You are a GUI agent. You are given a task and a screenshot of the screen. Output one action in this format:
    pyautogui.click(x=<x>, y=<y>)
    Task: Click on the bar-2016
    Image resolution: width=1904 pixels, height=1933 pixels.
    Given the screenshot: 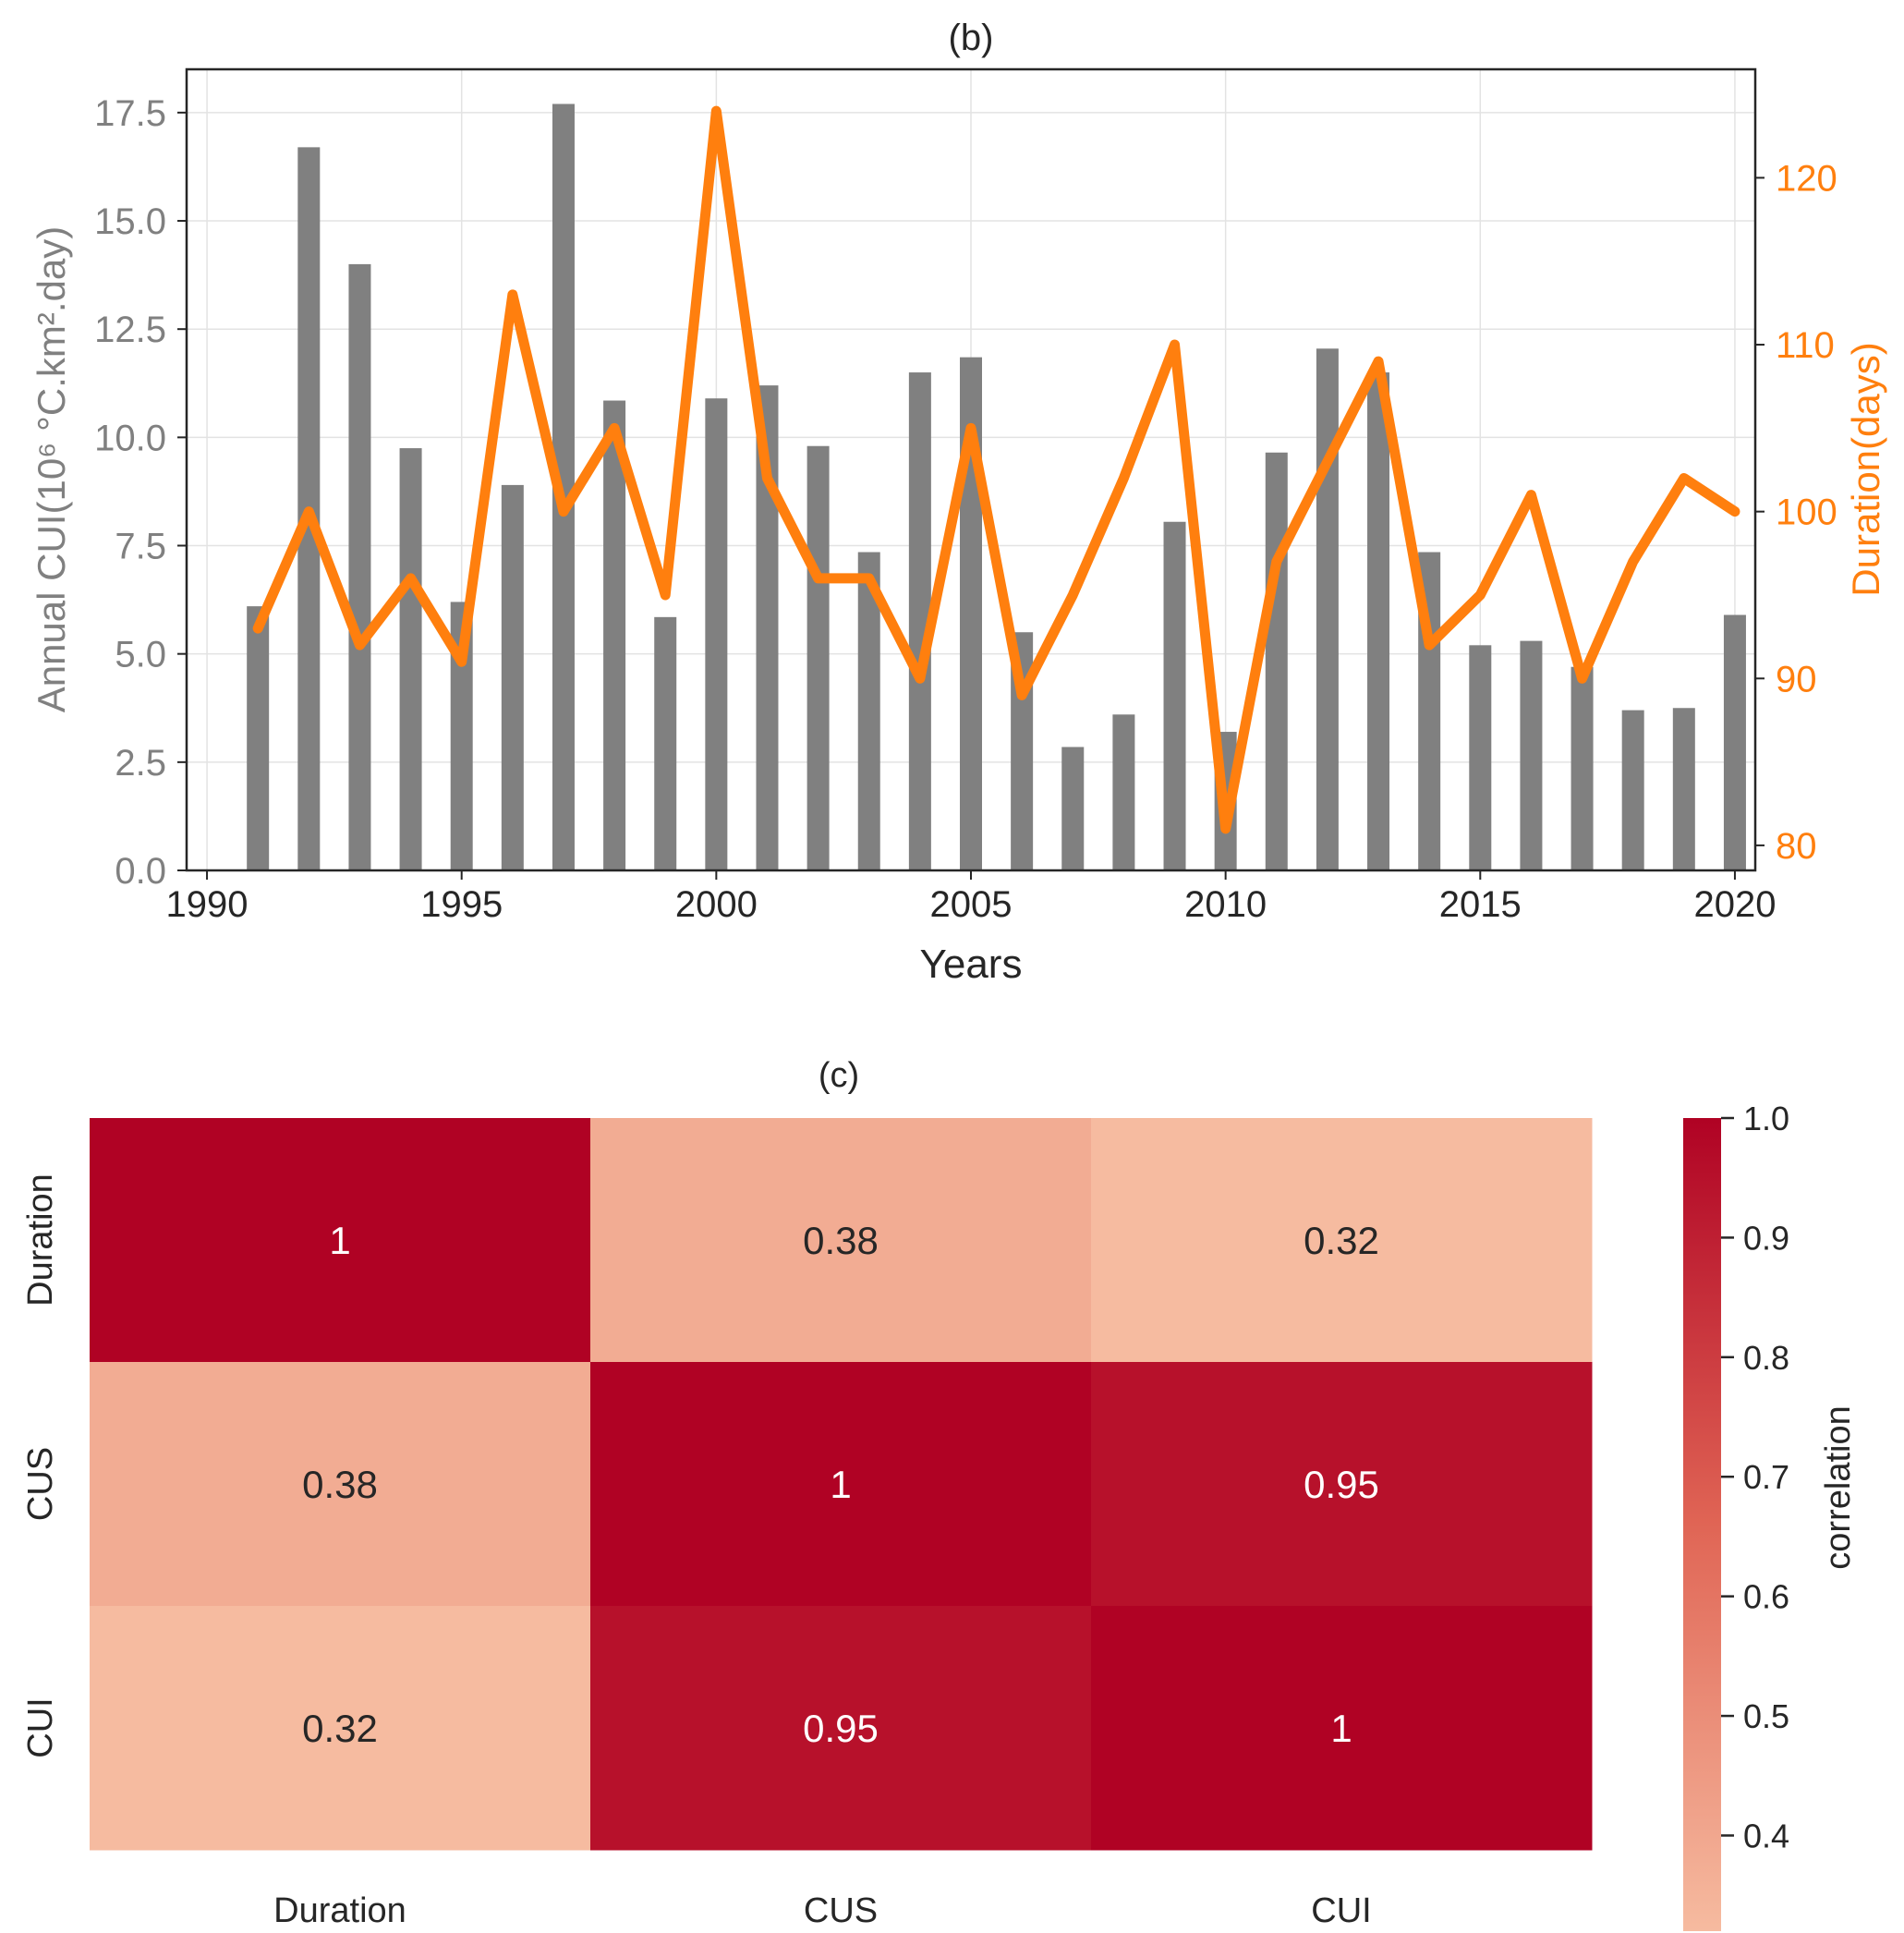 What is the action you would take?
    pyautogui.click(x=1531, y=755)
    